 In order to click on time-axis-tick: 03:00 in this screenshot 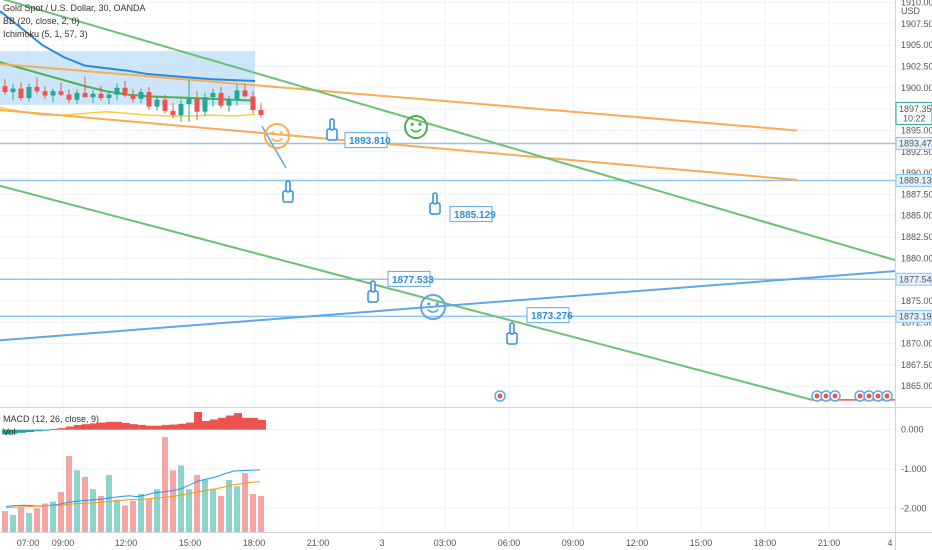, I will do `click(445, 543)`.